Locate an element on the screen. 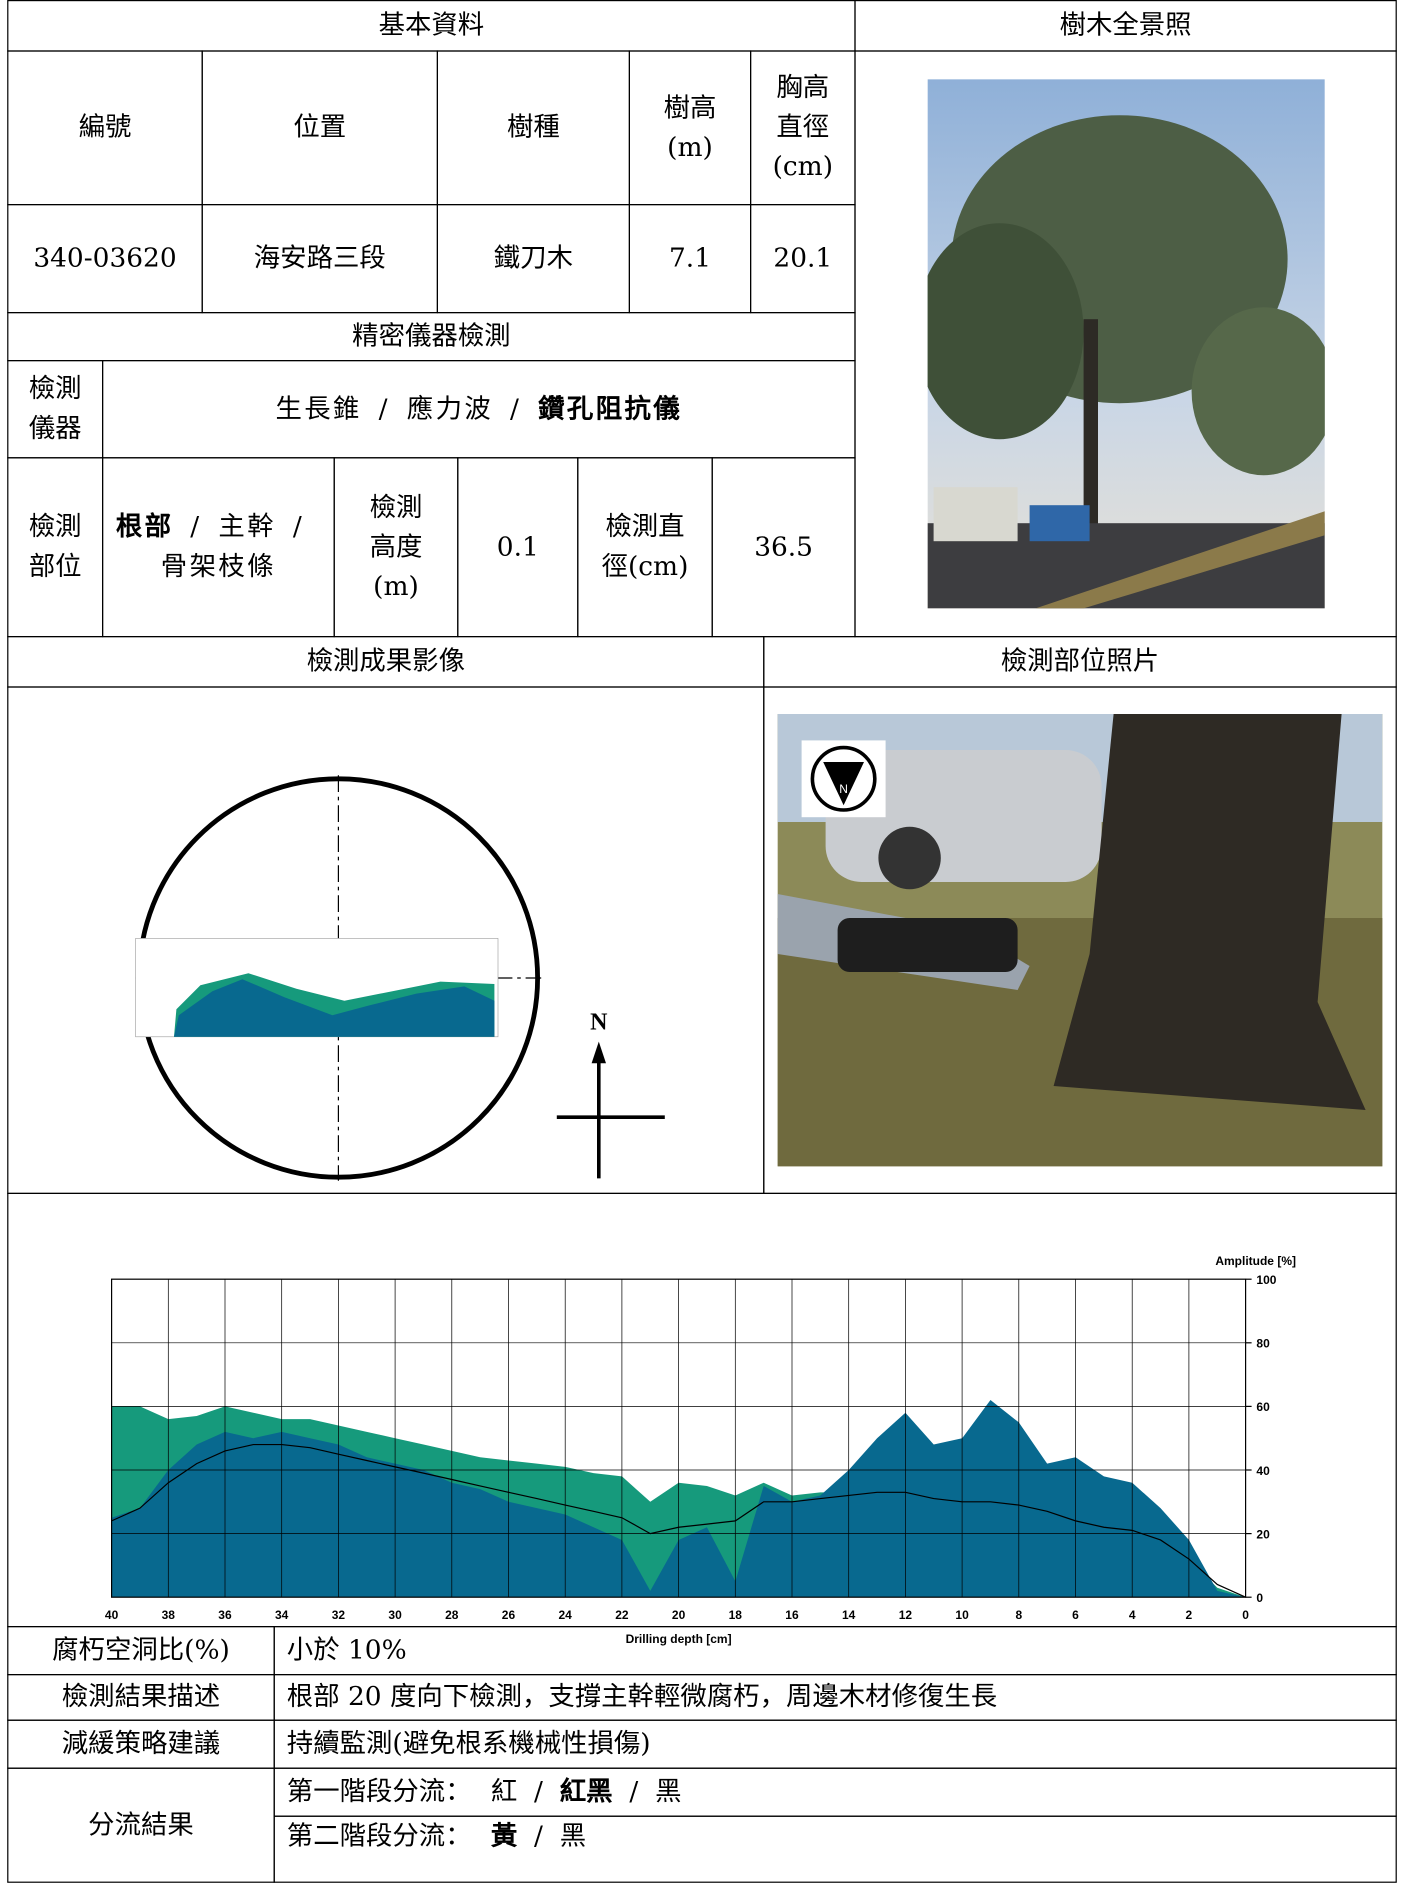  option: 根部 is located at coordinates (144, 527).